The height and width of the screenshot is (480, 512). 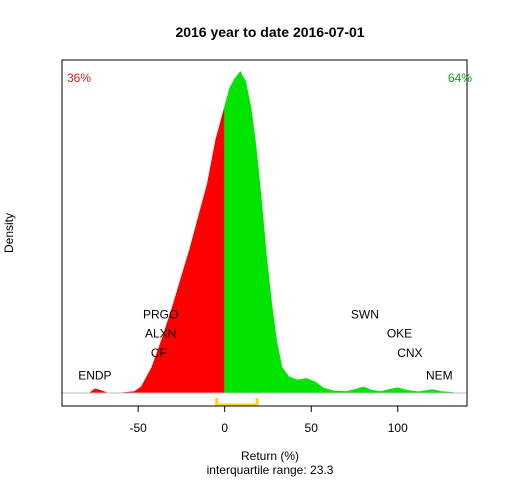 What do you see at coordinates (224, 428) in the screenshot?
I see `x-tick-label: 0` at bounding box center [224, 428].